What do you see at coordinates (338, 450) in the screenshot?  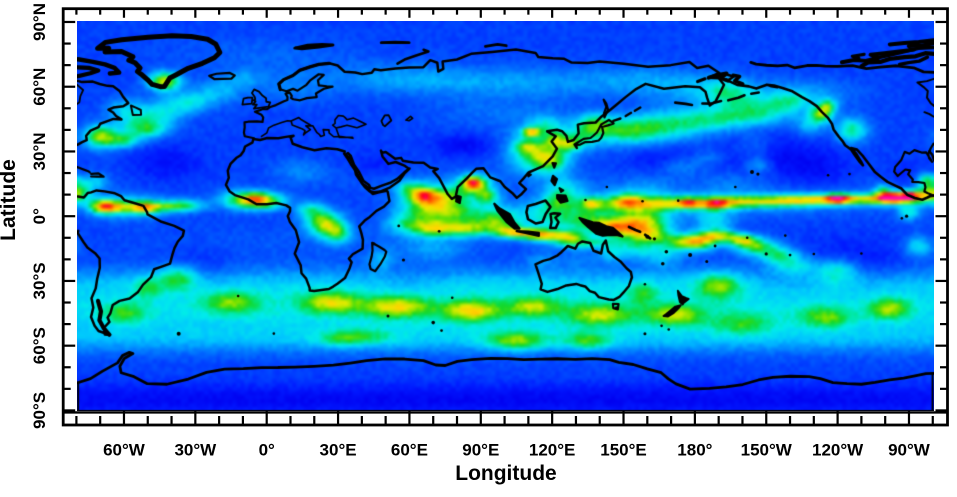 I see `svg-text: 30°E` at bounding box center [338, 450].